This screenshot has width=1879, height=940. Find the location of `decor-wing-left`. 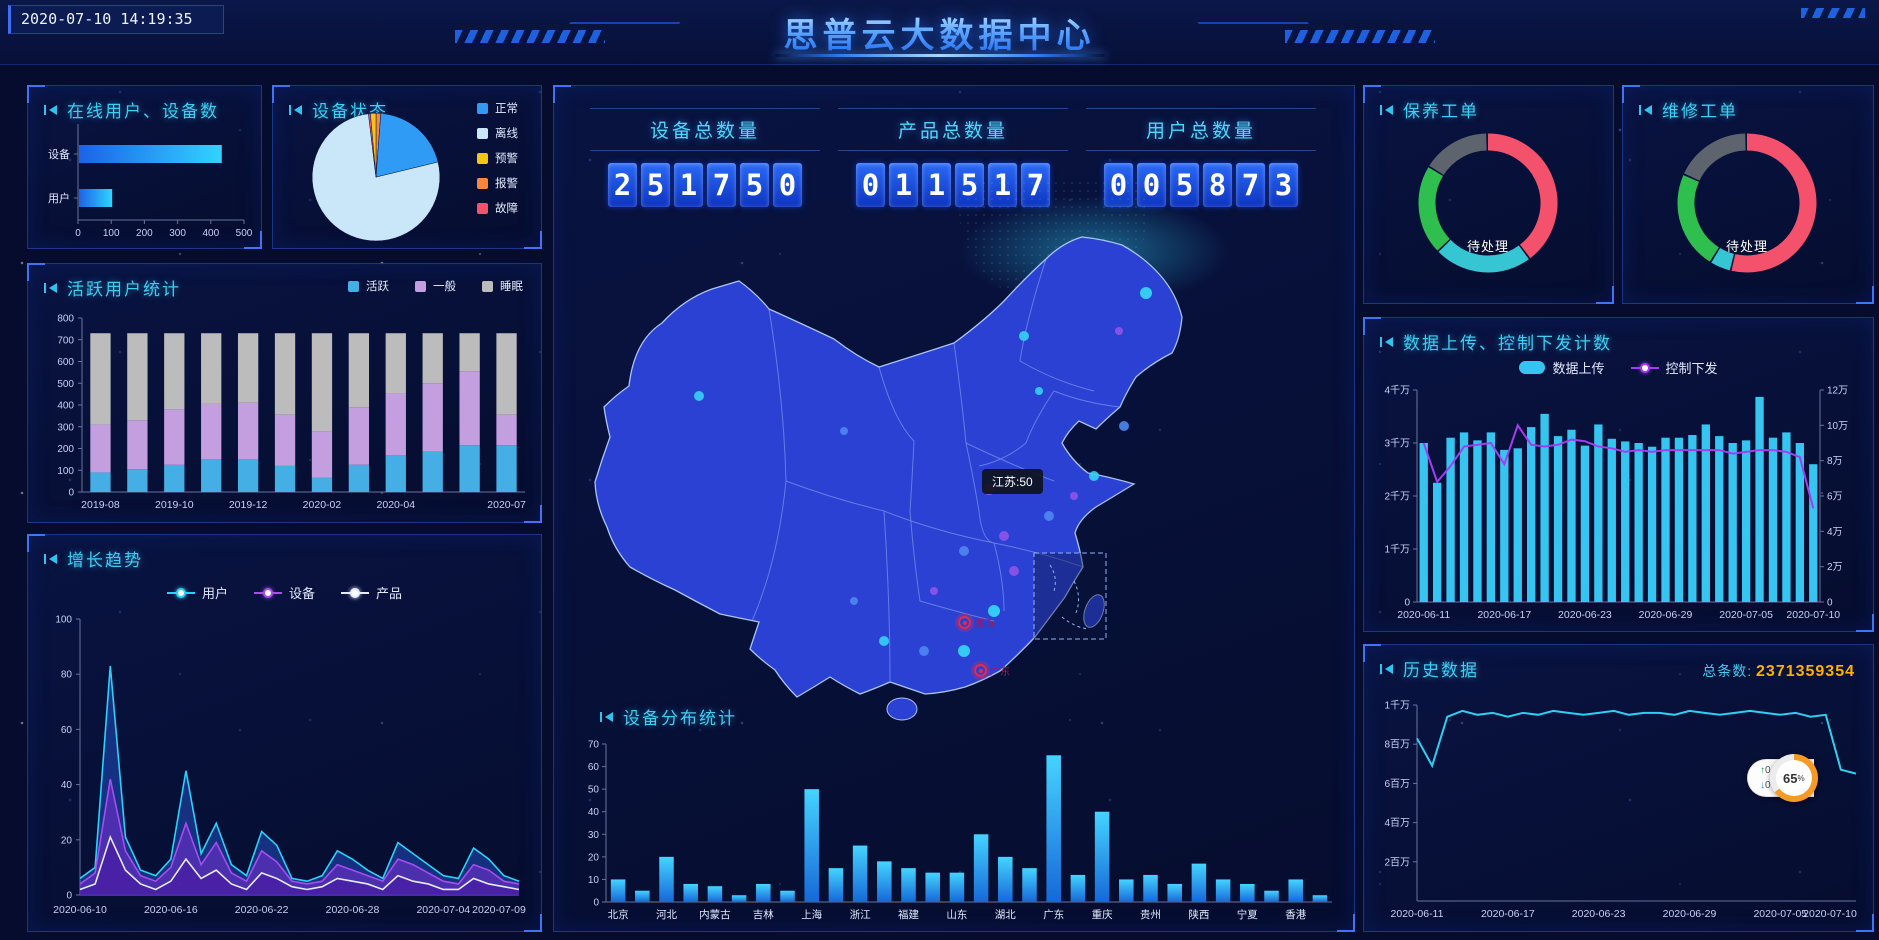

decor-wing-left is located at coordinates (615, 37).